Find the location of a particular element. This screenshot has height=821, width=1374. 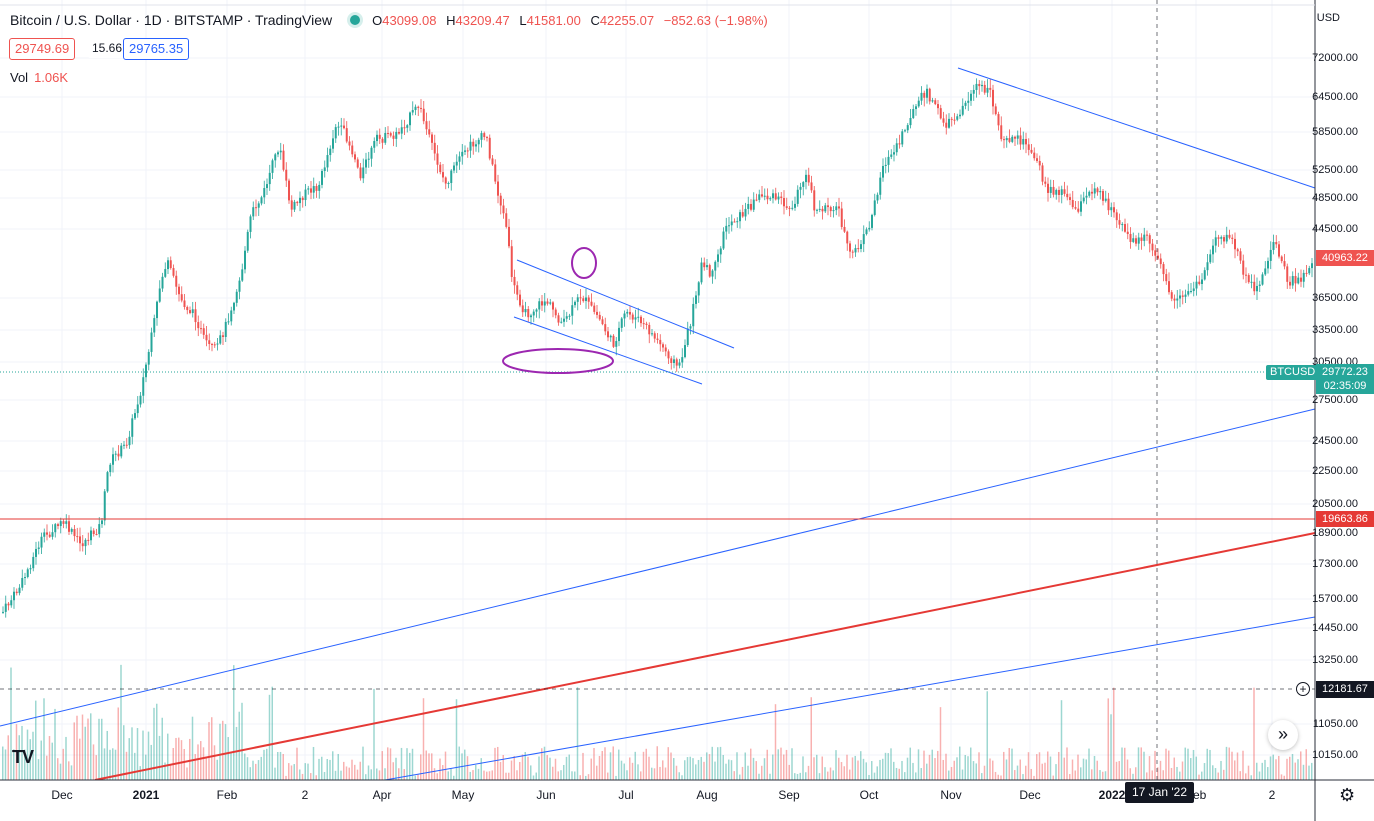

tradingview-logo: TV is located at coordinates (23, 757).